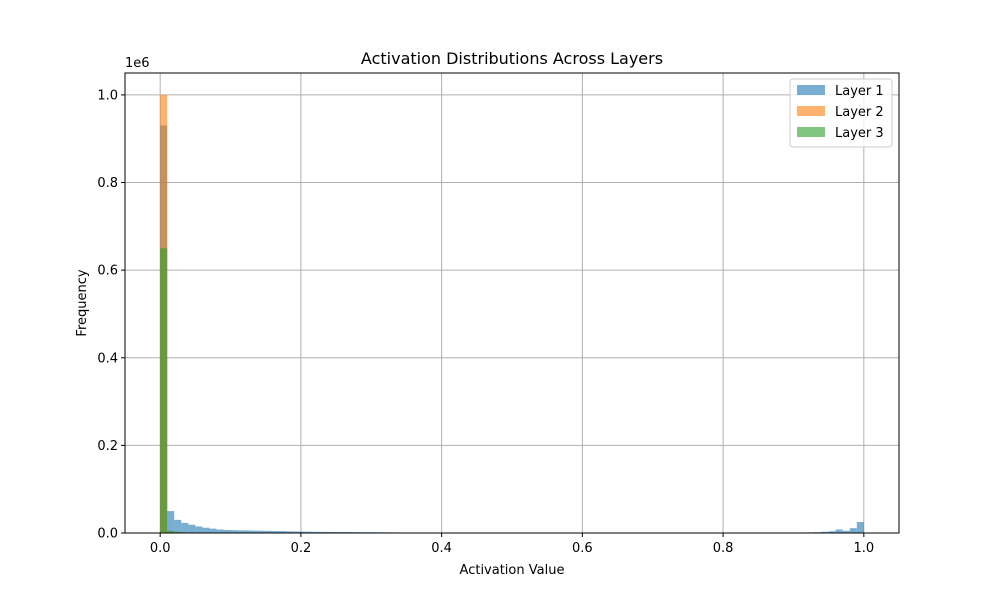 The width and height of the screenshot is (999, 599). I want to click on x-tick-label: 0.0, so click(160, 548).